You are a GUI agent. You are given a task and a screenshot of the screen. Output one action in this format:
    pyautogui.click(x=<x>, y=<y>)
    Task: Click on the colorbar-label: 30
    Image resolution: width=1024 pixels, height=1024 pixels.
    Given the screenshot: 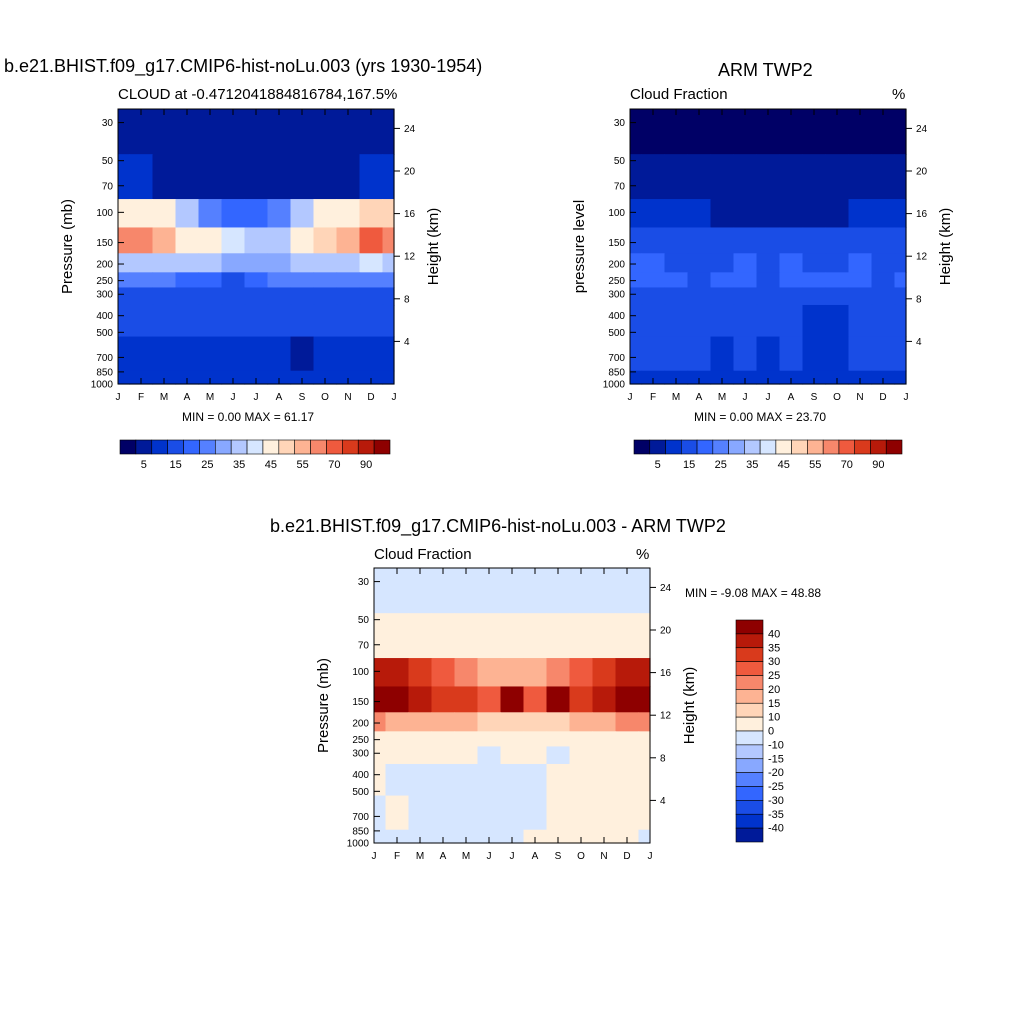 What is the action you would take?
    pyautogui.click(x=774, y=662)
    